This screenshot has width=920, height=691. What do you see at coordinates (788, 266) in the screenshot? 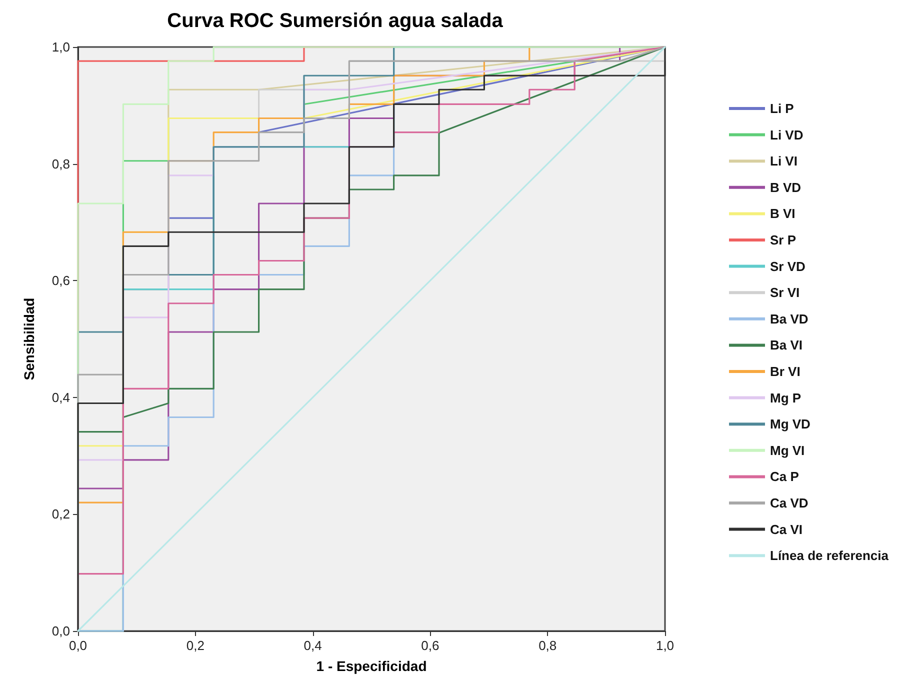
I see `legend-label: Sr VD` at bounding box center [788, 266].